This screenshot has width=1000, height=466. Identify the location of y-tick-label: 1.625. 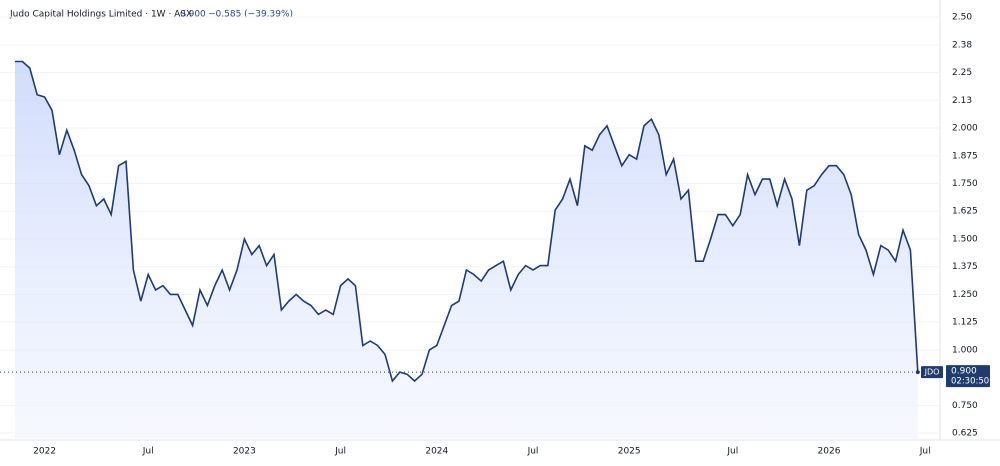
(965, 212).